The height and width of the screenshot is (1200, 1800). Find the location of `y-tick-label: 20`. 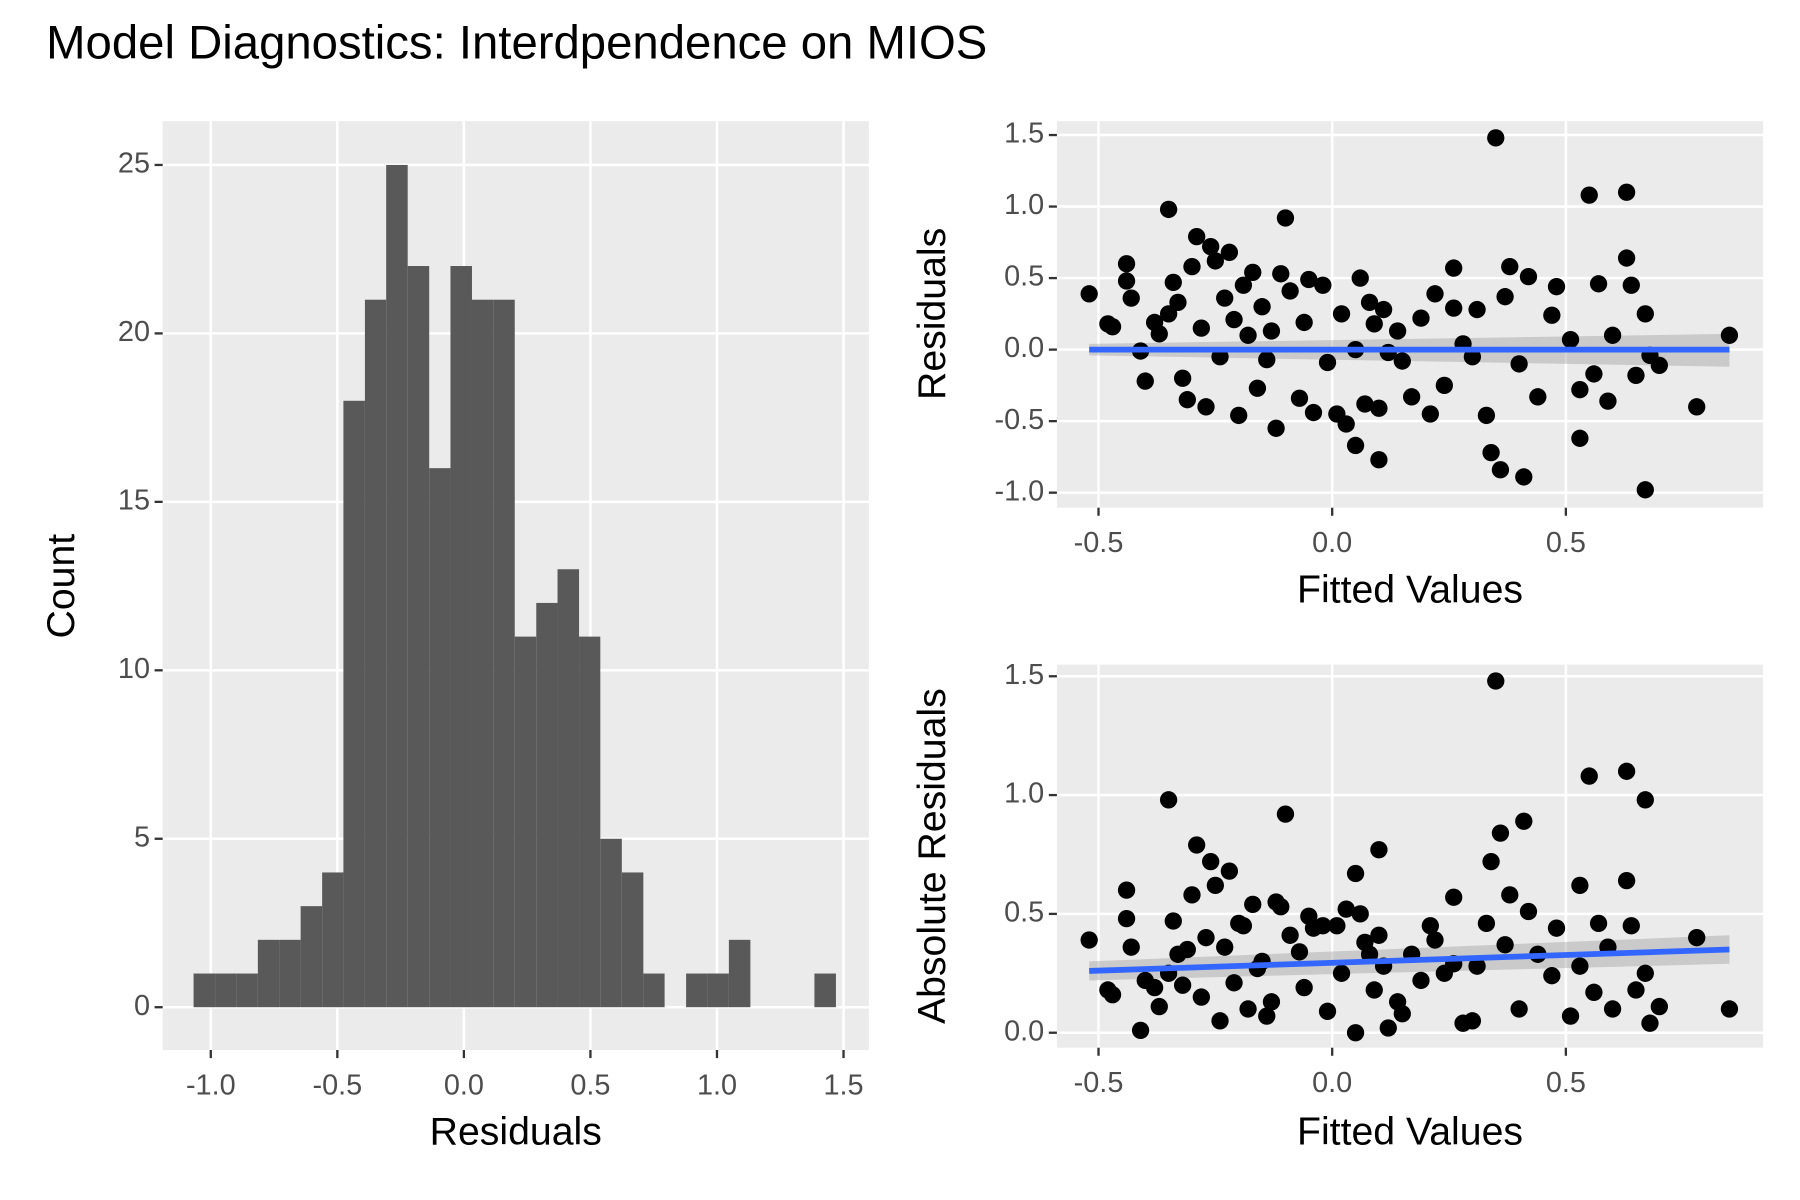

y-tick-label: 20 is located at coordinates (134, 332).